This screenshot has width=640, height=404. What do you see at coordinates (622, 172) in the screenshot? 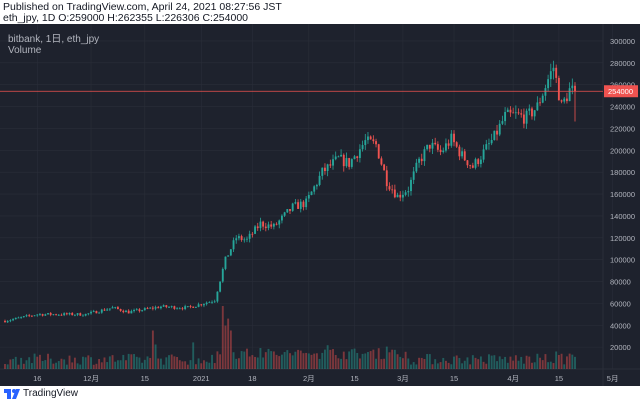
I see `y-tick-label: 180000` at bounding box center [622, 172].